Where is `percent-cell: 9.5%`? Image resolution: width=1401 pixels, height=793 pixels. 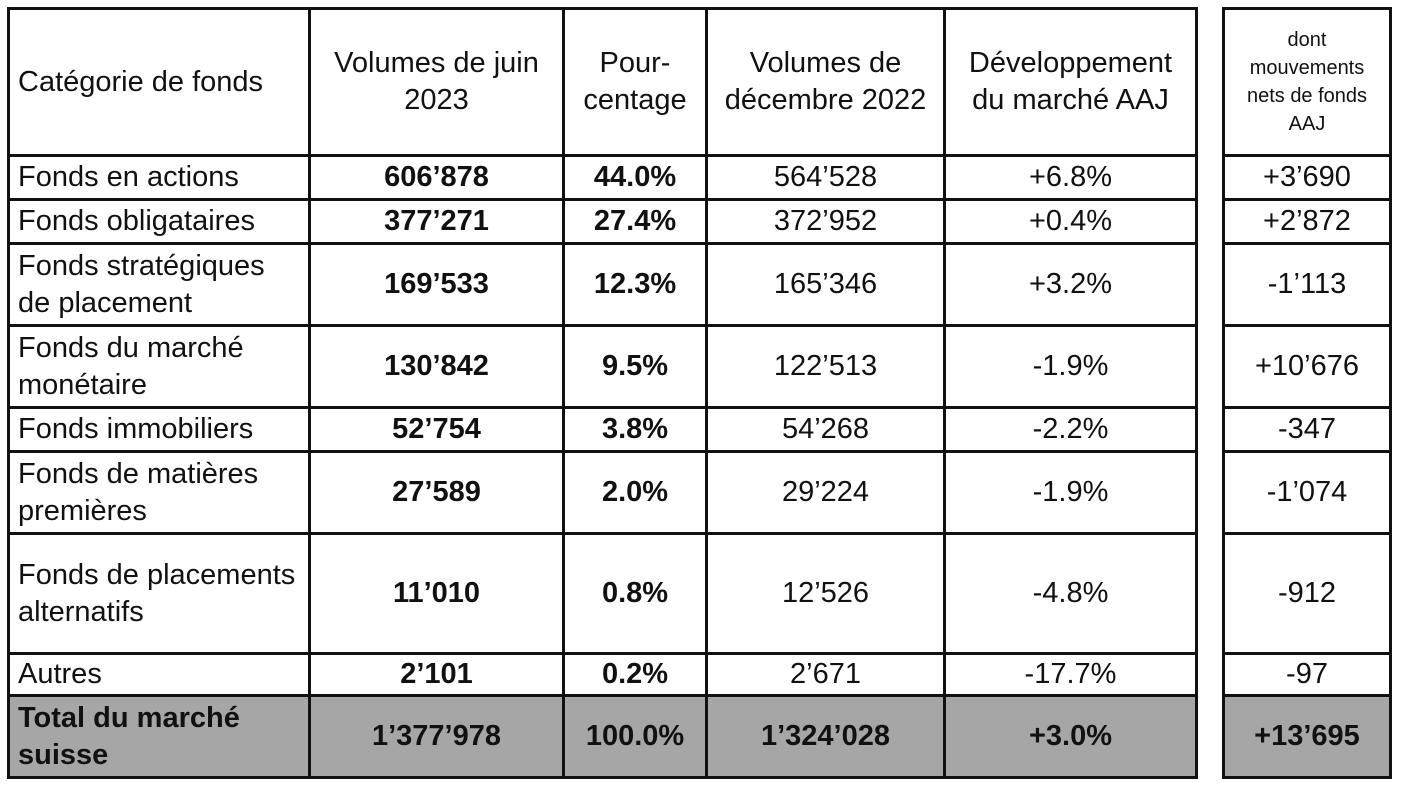 percent-cell: 9.5% is located at coordinates (635, 366).